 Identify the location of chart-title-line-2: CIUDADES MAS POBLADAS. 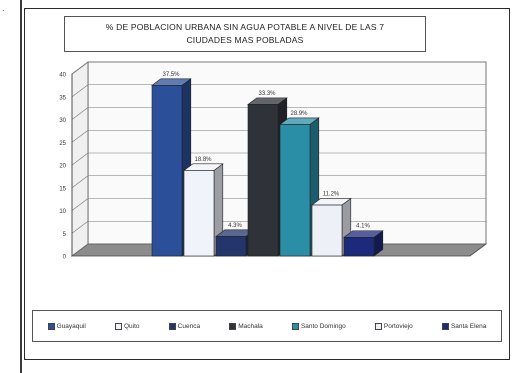
(245, 40).